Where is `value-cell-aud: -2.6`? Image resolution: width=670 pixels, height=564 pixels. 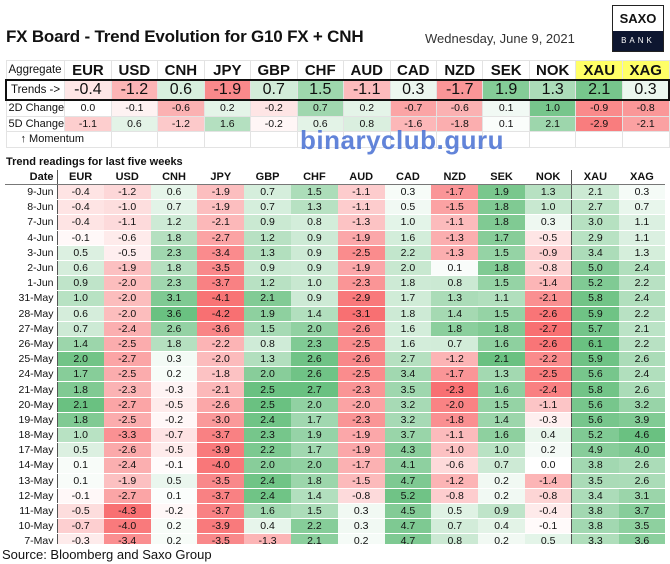
value-cell-aud: -2.6 is located at coordinates (361, 329).